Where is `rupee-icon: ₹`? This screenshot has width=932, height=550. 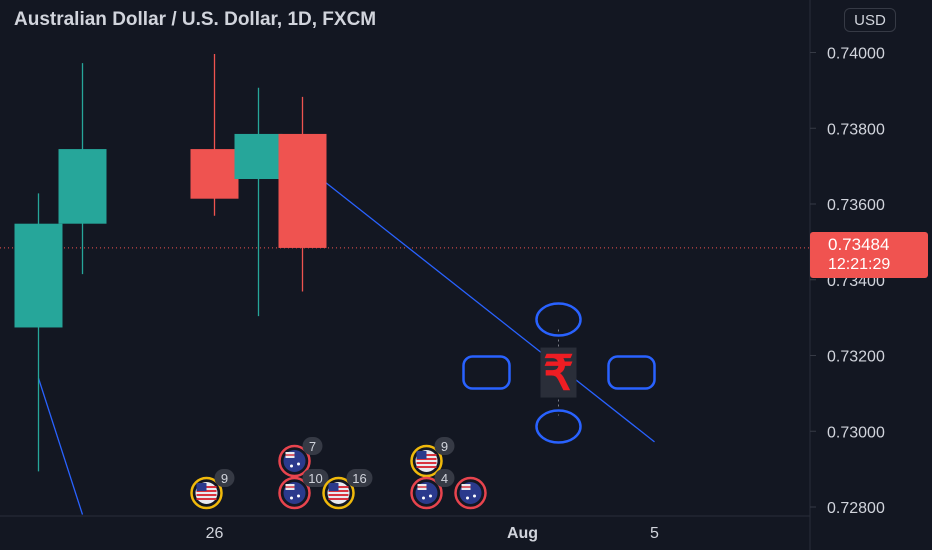 rupee-icon: ₹ is located at coordinates (558, 374).